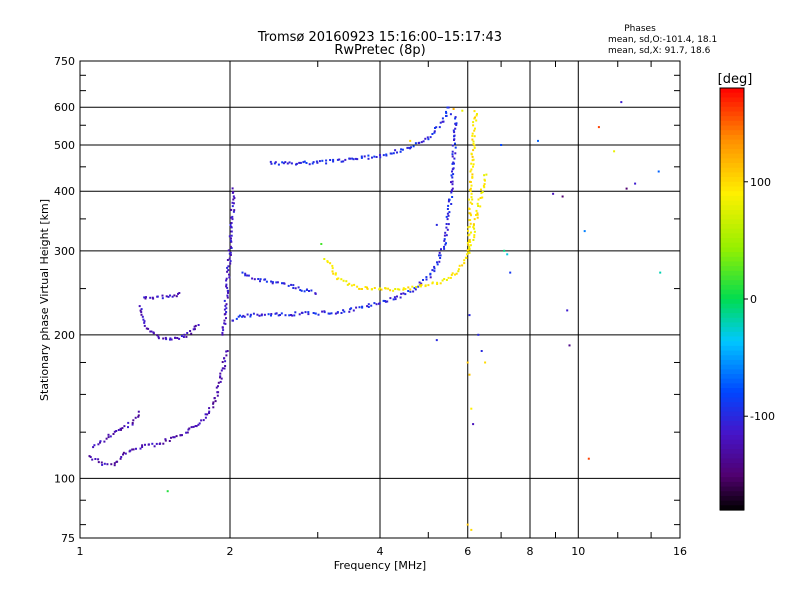 The width and height of the screenshot is (800, 600). I want to click on y-tick-label: 100, so click(64, 478).